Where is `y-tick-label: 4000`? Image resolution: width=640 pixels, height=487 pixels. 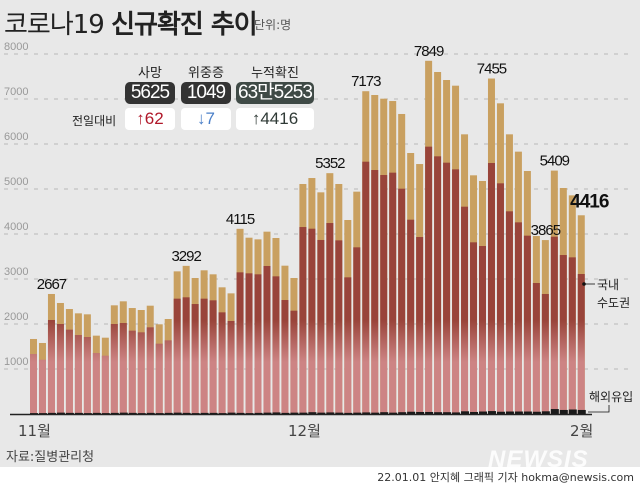
y-tick-label: 4000 is located at coordinates (16, 227).